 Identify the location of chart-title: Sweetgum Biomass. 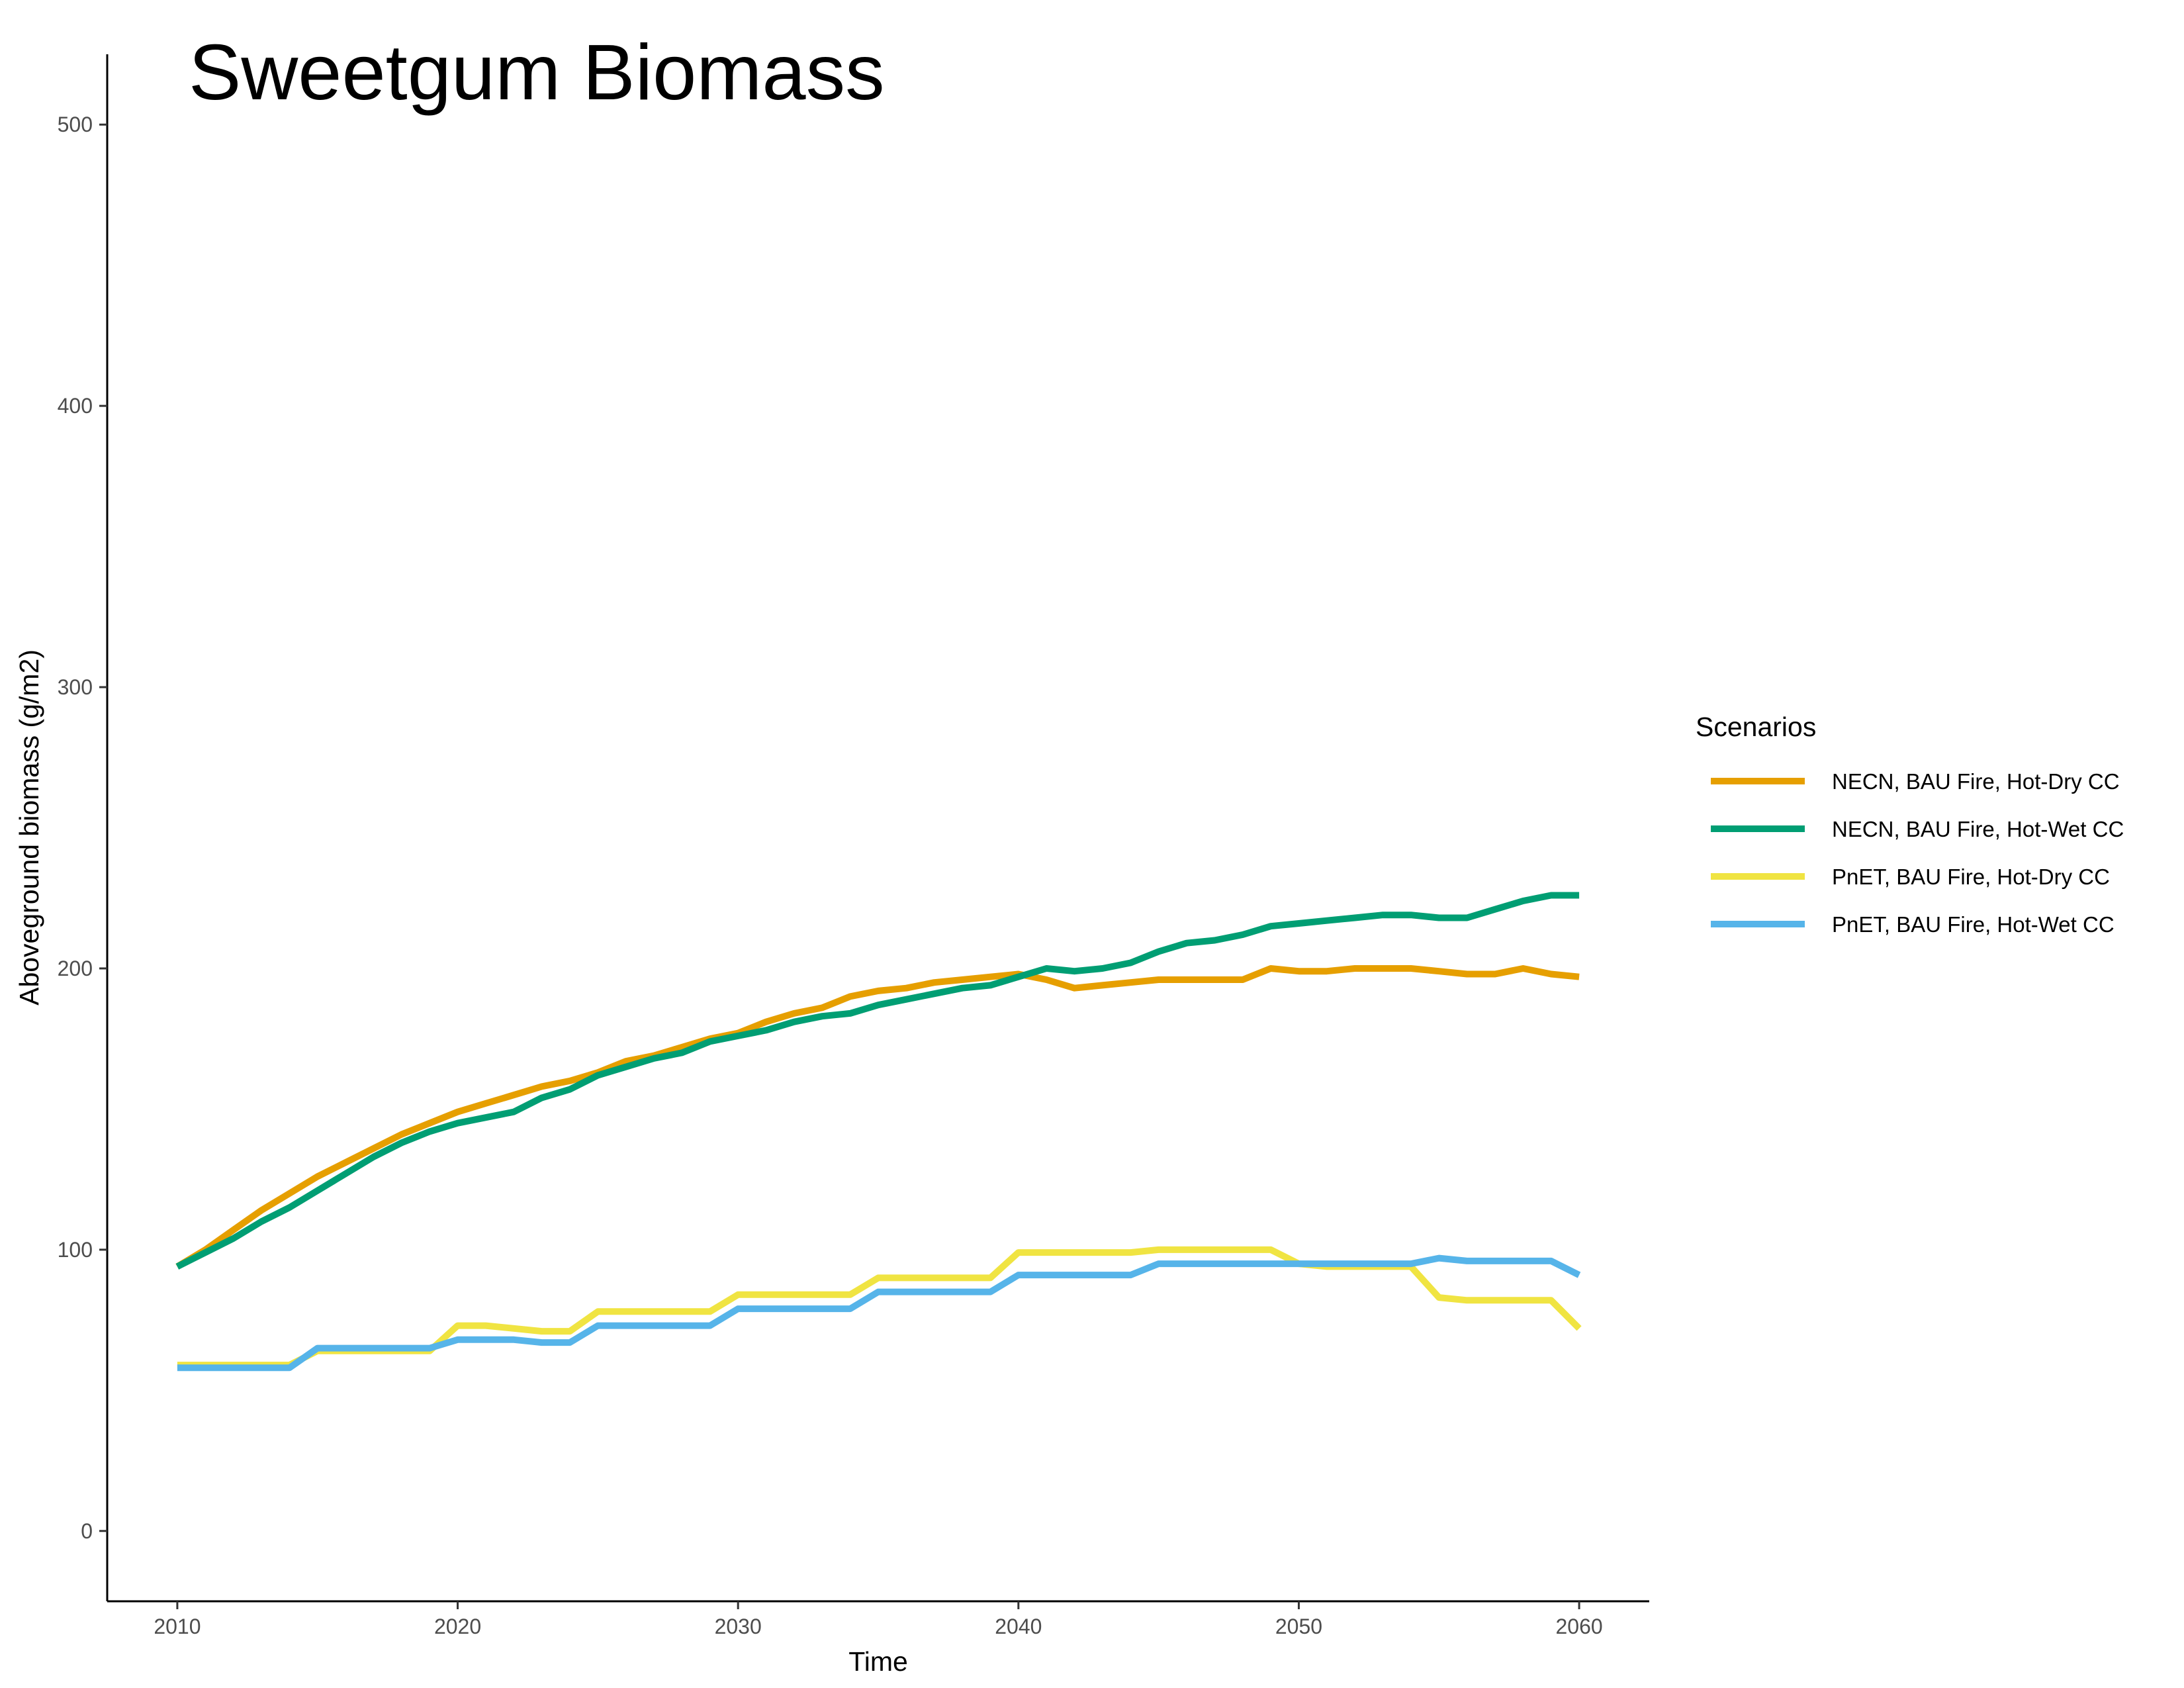
(537, 72).